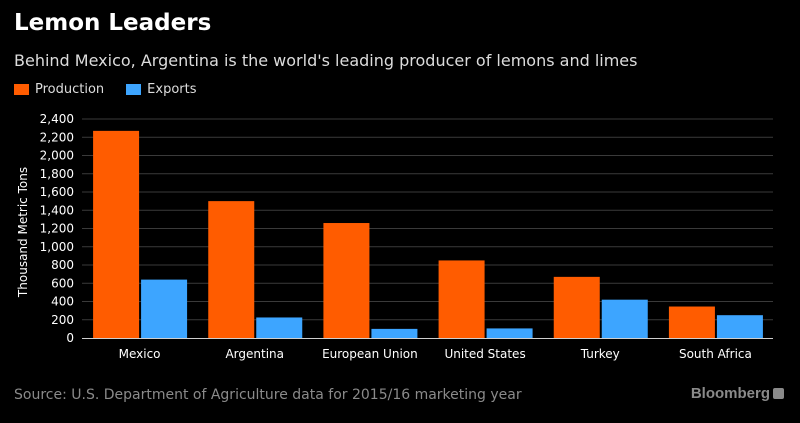 The height and width of the screenshot is (423, 800). What do you see at coordinates (70, 338) in the screenshot?
I see `y-tick-label: 0` at bounding box center [70, 338].